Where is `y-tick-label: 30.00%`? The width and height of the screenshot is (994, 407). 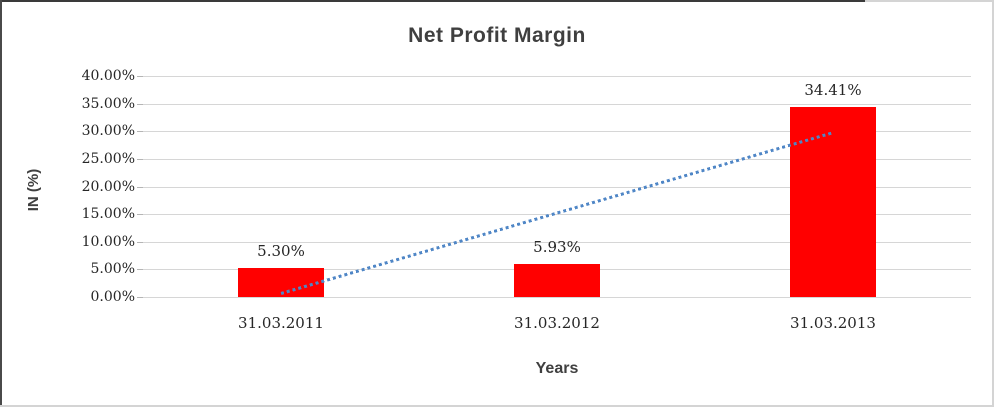
y-tick-label: 30.00% is located at coordinates (108, 131).